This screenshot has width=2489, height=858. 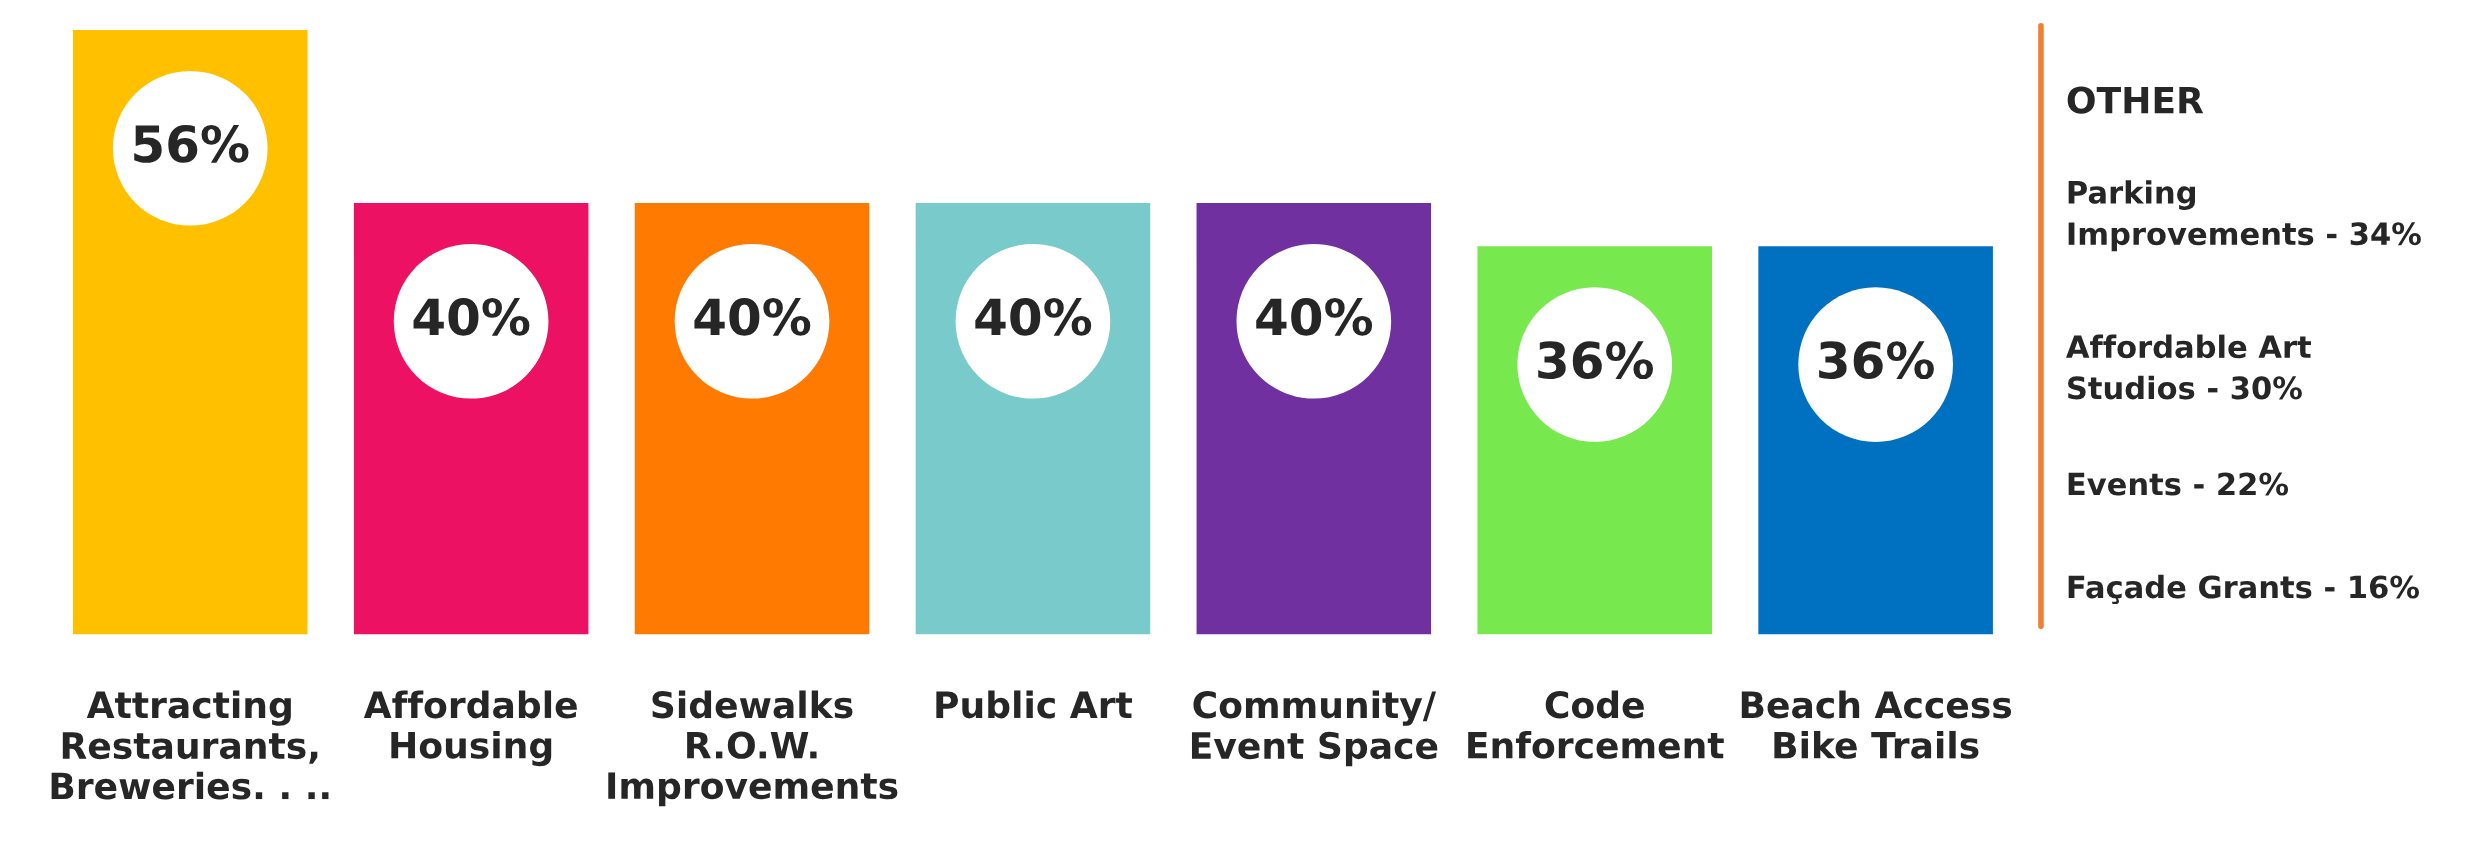 What do you see at coordinates (1034, 704) in the screenshot?
I see `x-tick-label: Public Art` at bounding box center [1034, 704].